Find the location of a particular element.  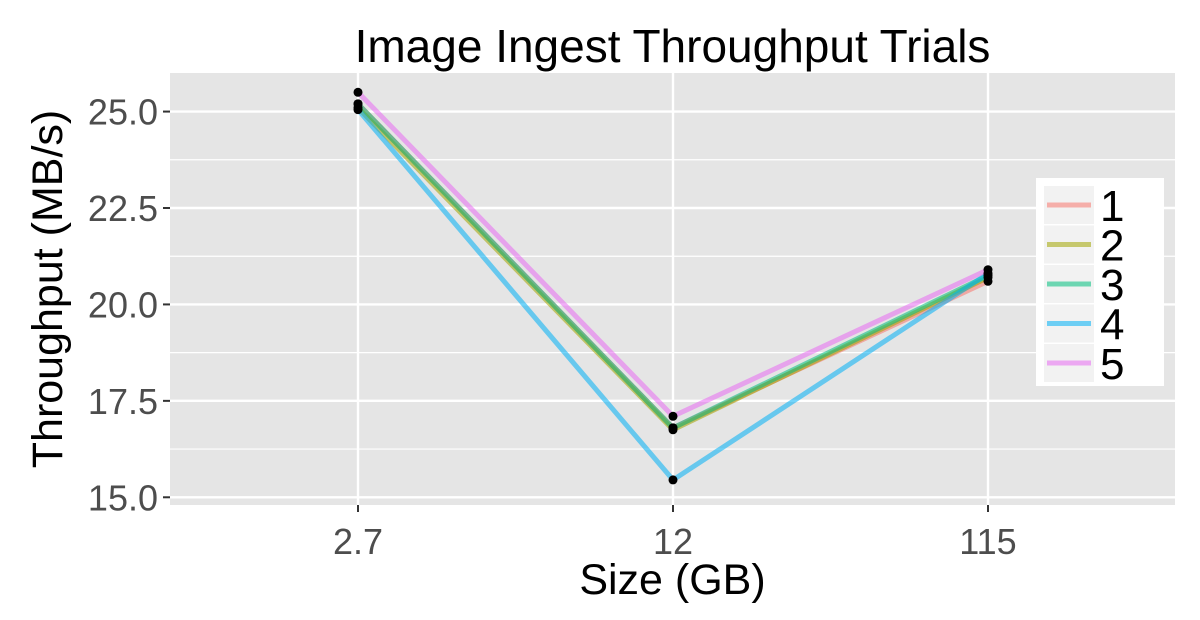

x-tick-label: 12 is located at coordinates (673, 541).